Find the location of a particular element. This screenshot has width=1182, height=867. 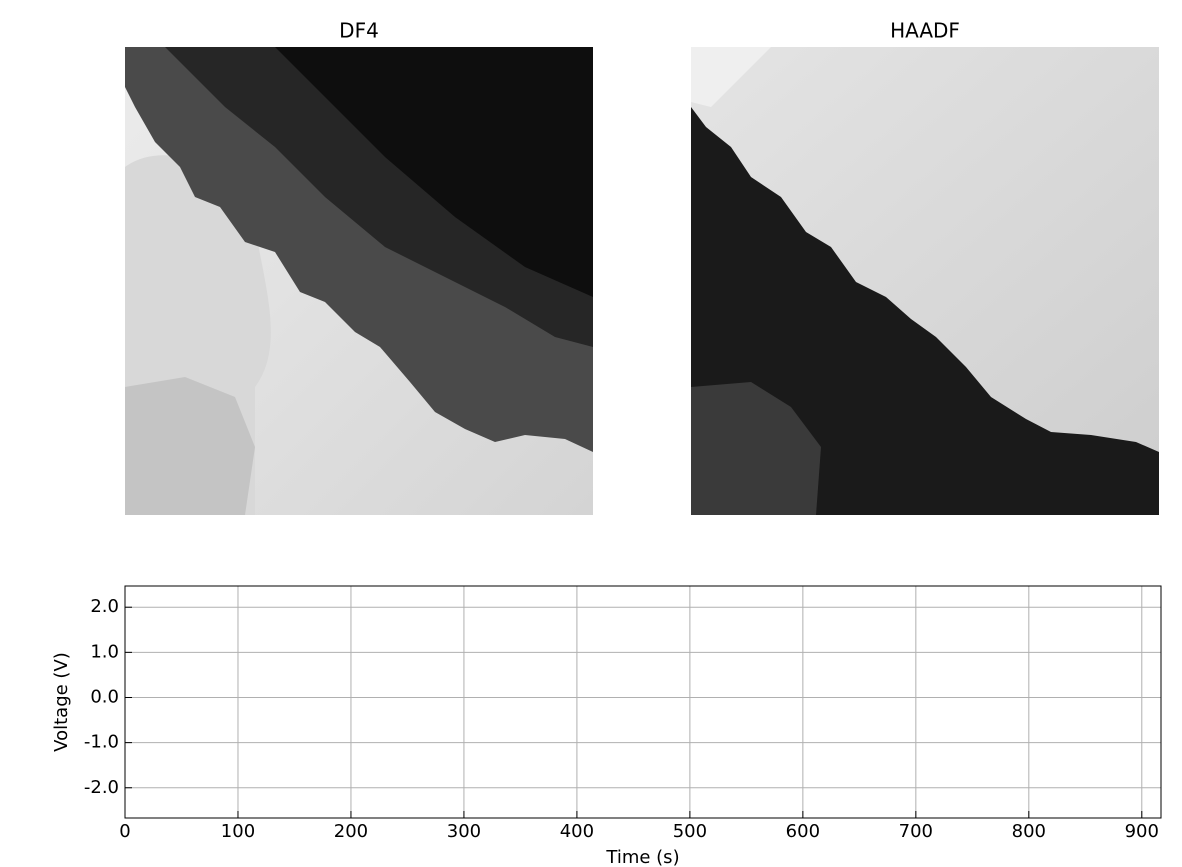

x-tick-label: 0 is located at coordinates (124, 831).